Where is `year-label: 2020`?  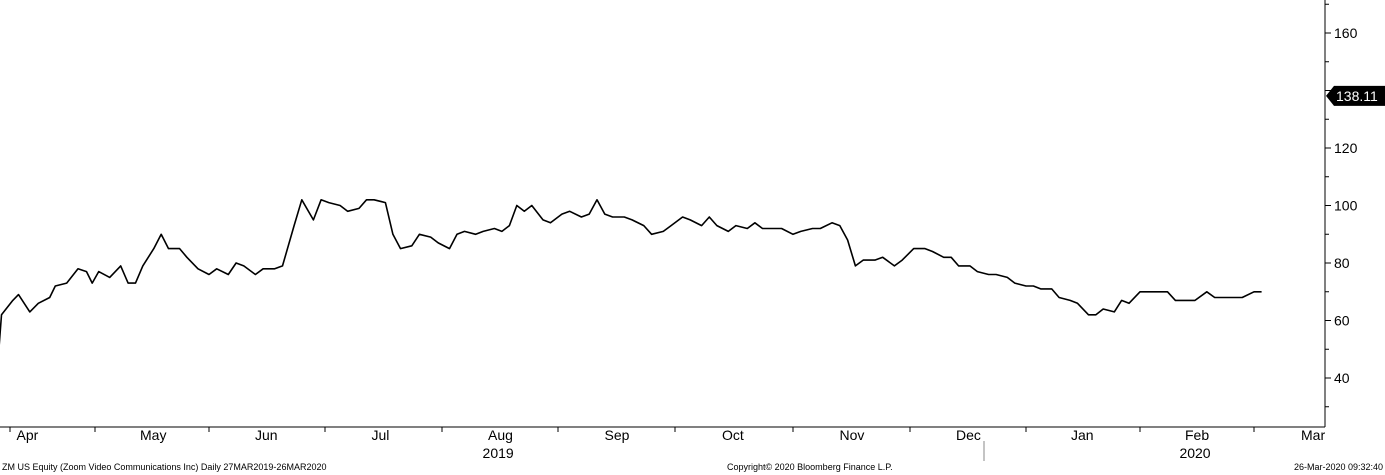 year-label: 2020 is located at coordinates (1194, 453).